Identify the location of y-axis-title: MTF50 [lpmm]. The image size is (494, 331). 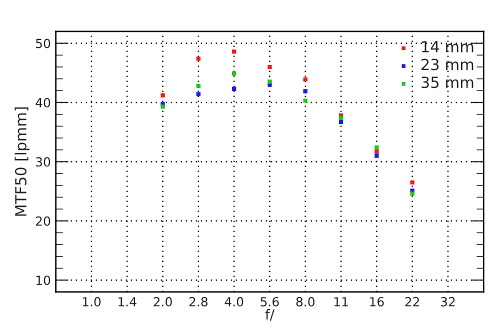
(22, 161).